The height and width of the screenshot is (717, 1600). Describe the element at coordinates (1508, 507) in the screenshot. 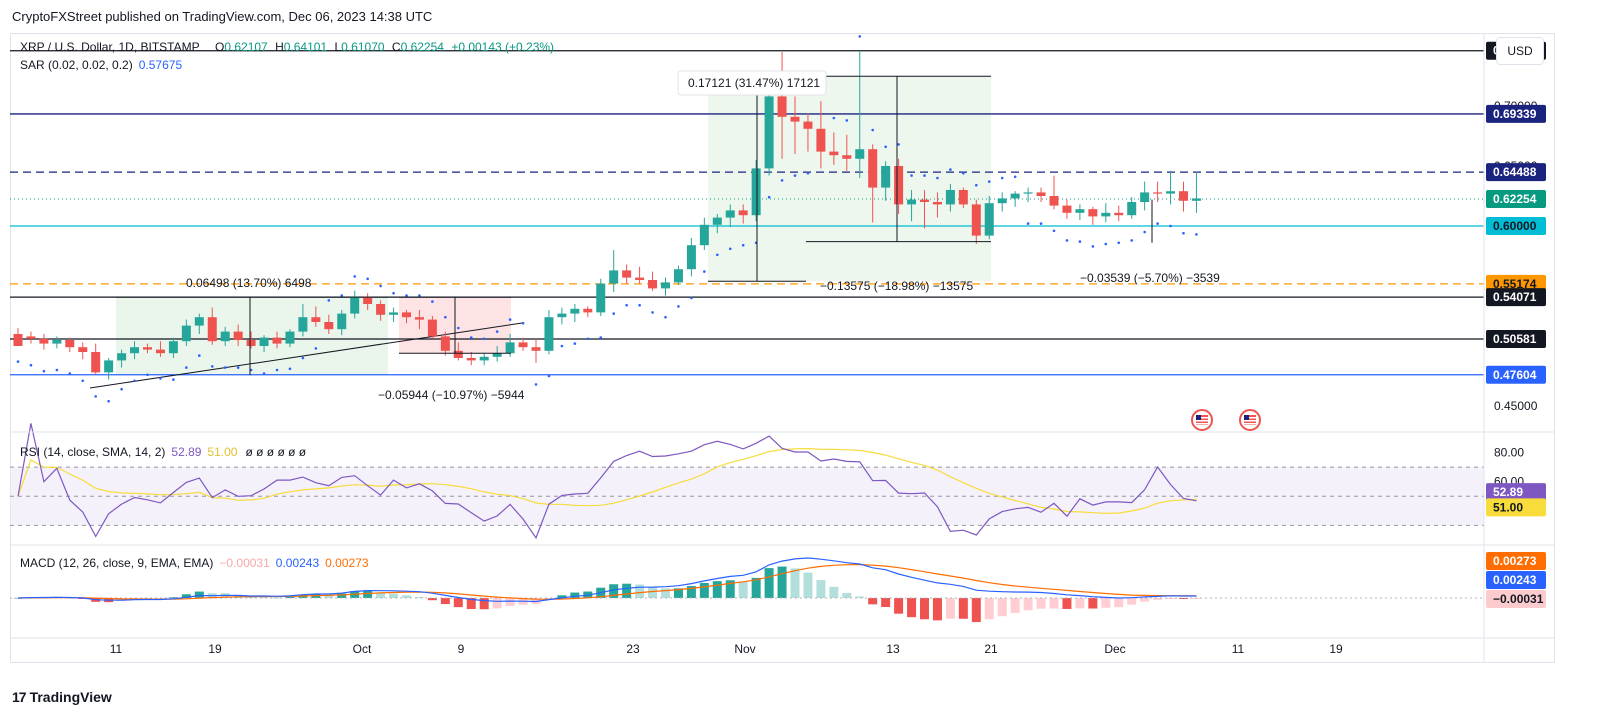

I see `rsi-badge: 51.00` at that location.